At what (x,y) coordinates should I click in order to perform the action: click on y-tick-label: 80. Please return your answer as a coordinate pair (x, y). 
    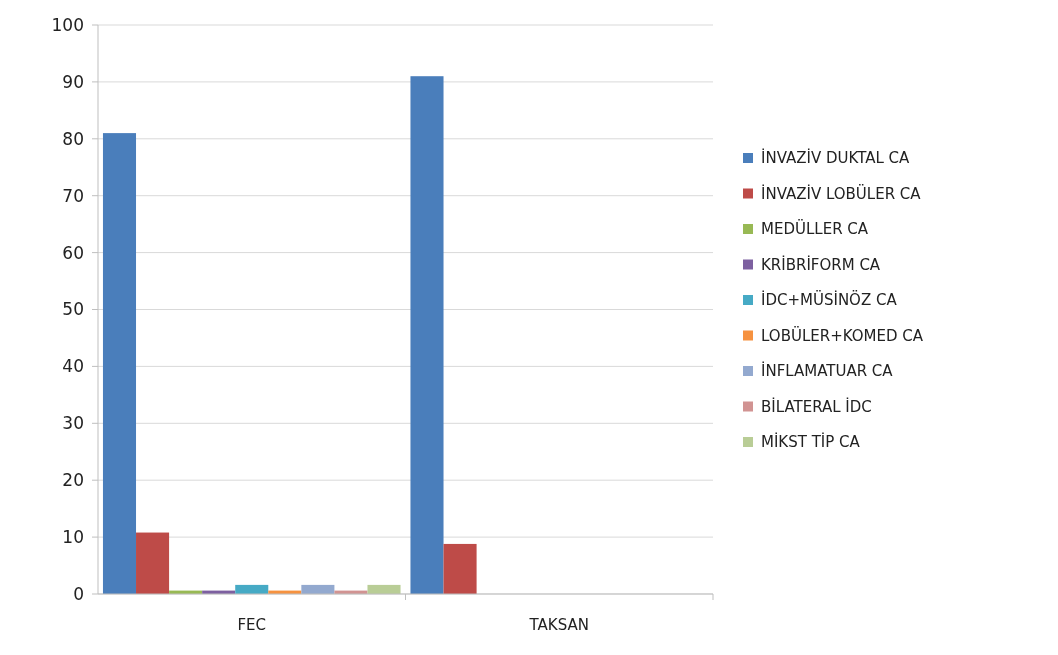
    Looking at the image, I should click on (73, 138).